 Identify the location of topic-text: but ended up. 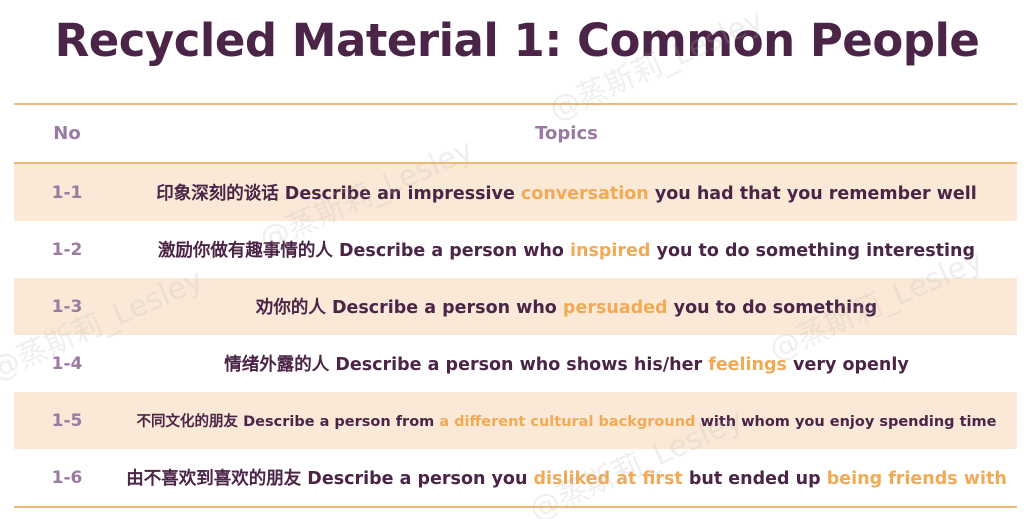
(754, 479).